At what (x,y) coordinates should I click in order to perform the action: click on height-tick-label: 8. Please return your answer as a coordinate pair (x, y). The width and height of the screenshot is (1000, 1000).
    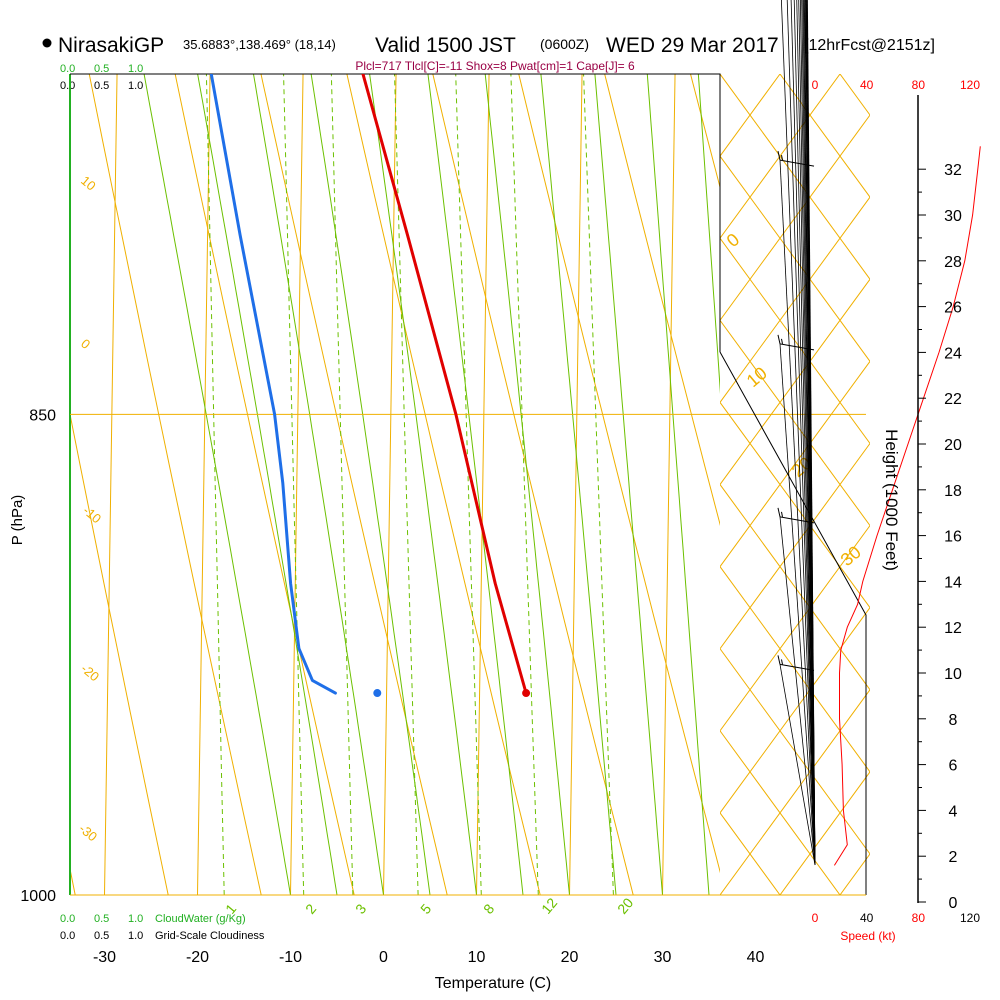
    Looking at the image, I should click on (953, 720).